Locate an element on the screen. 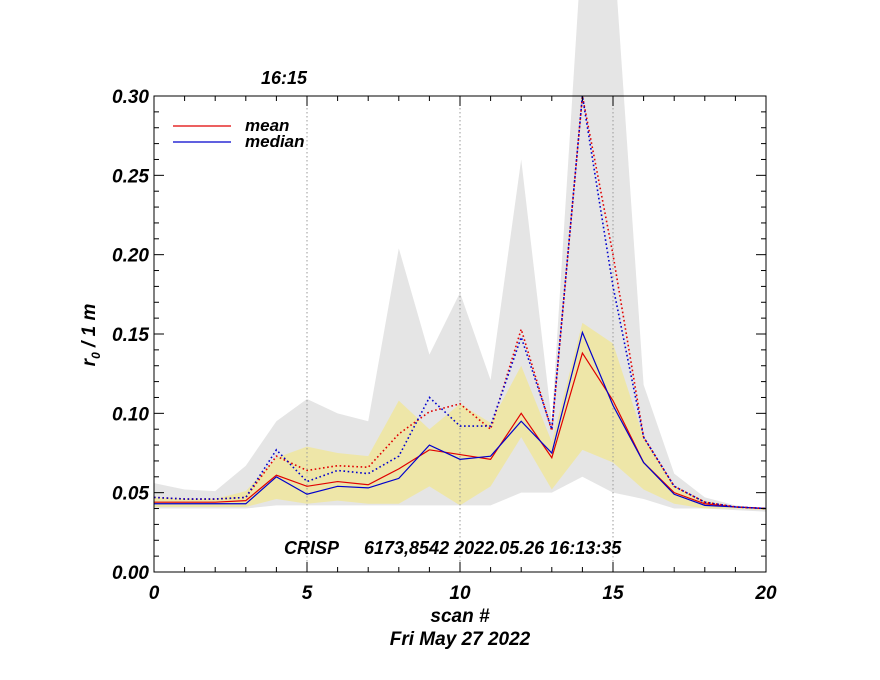 Image resolution: width=880 pixels, height=680 pixels. x-tick-label-5: 5 is located at coordinates (307, 593).